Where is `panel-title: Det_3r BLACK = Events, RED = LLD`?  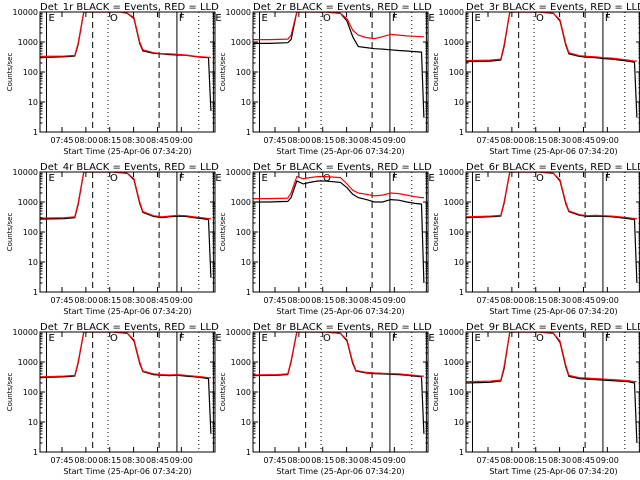
panel-title: Det_3r BLACK = Events, RED = LLD is located at coordinates (553, 7).